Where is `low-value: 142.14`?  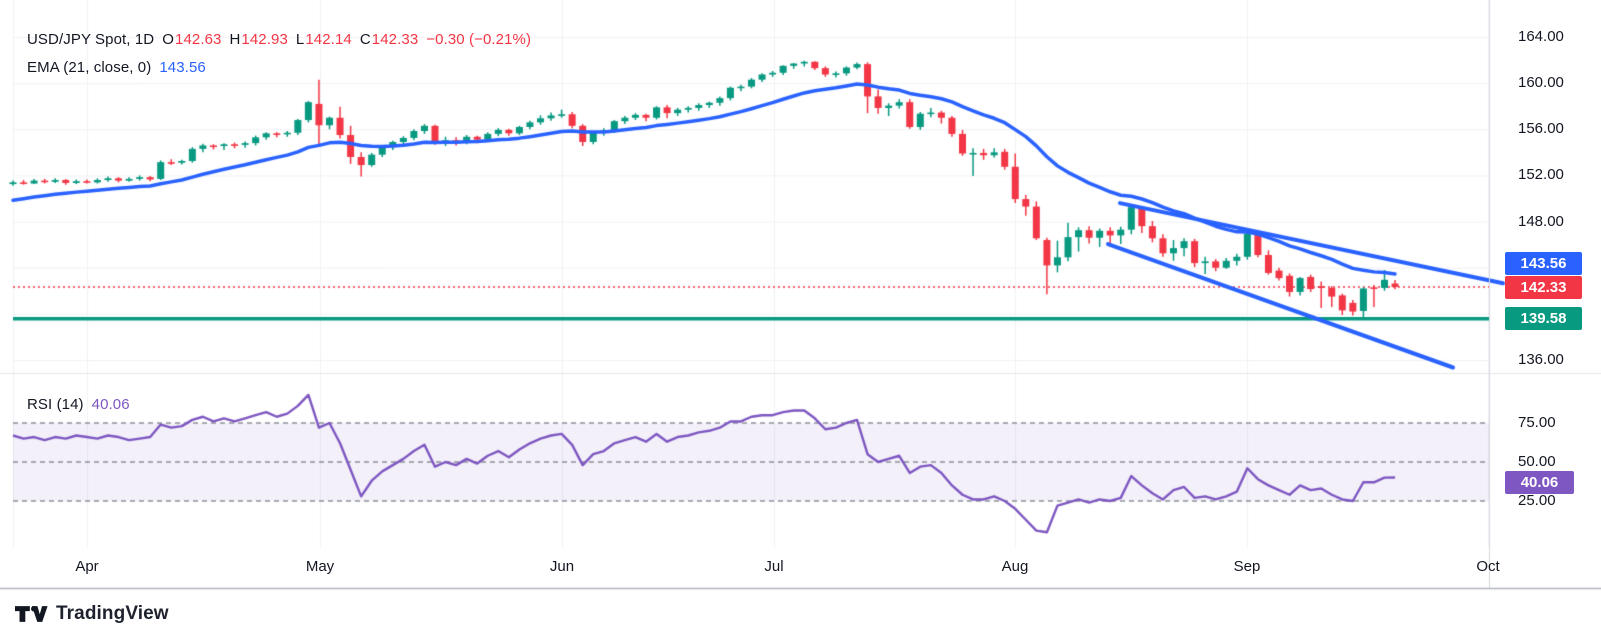 low-value: 142.14 is located at coordinates (328, 39).